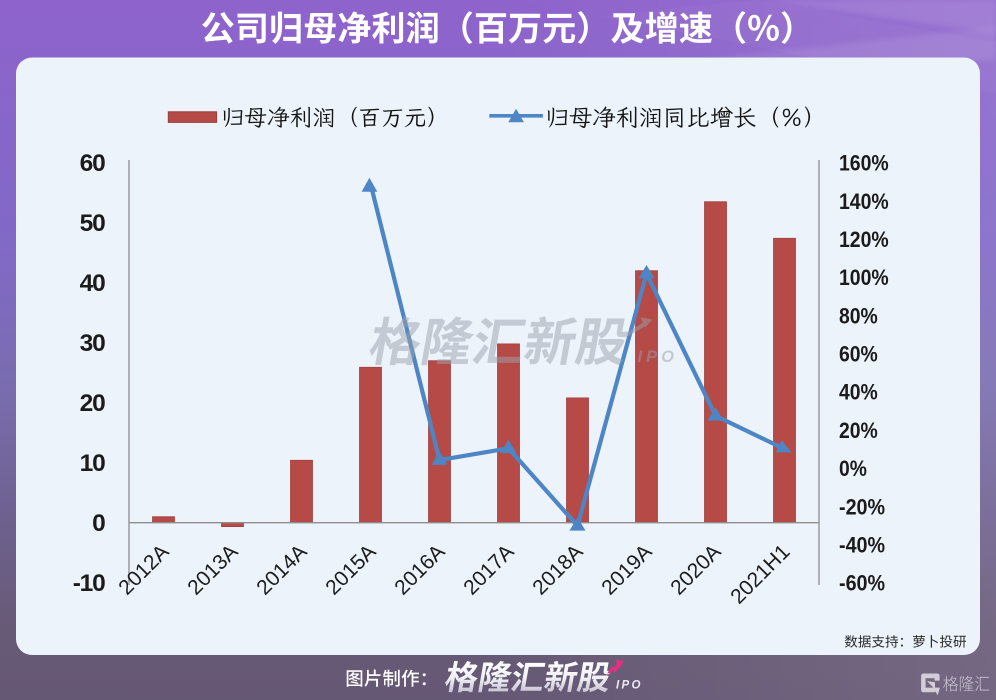  I want to click on svg-text: -20%, so click(862, 506).